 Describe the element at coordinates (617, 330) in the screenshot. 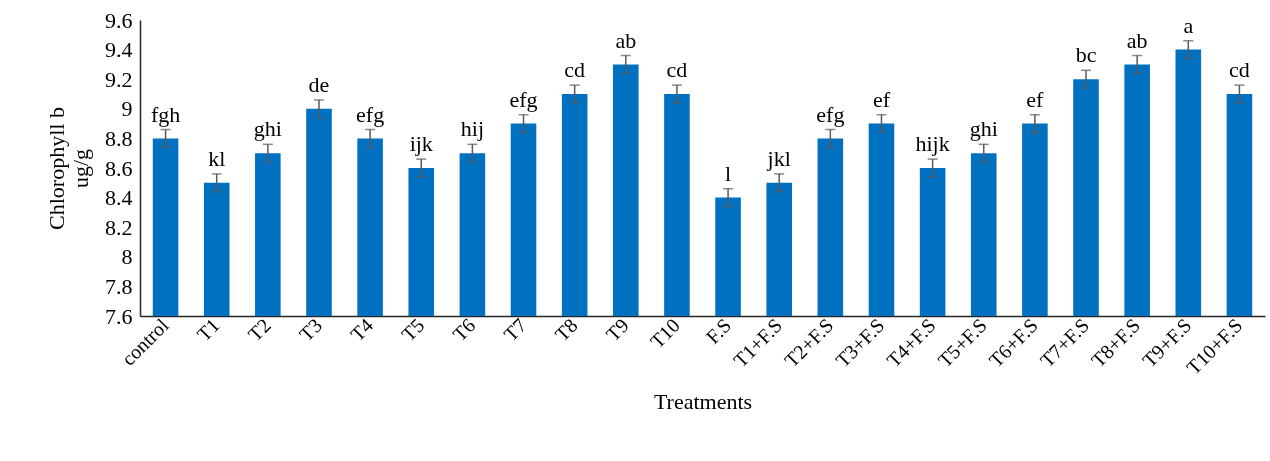

I see `x-tick-label: T9` at that location.